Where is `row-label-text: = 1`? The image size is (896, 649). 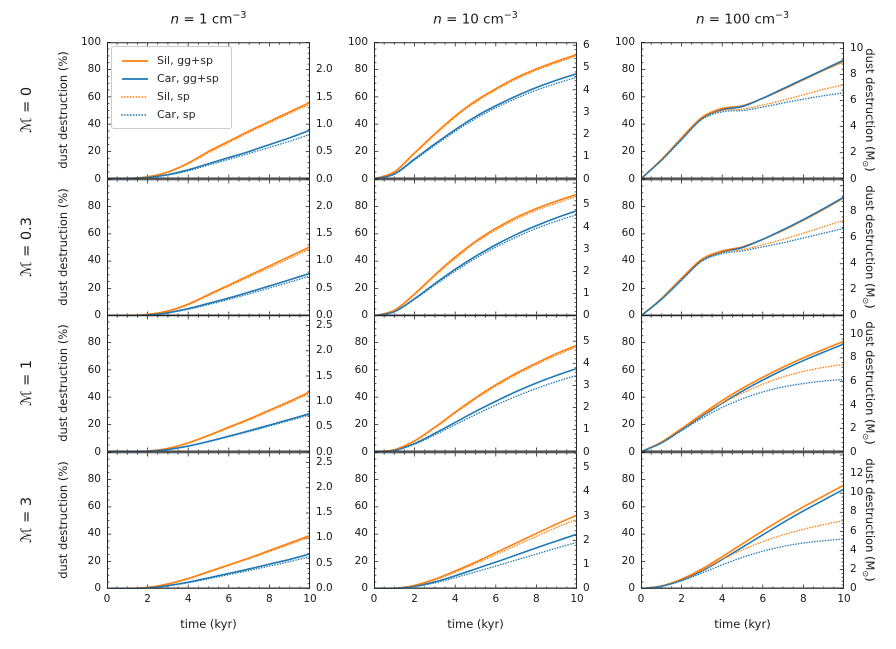
row-label-text: = 1 is located at coordinates (27, 375).